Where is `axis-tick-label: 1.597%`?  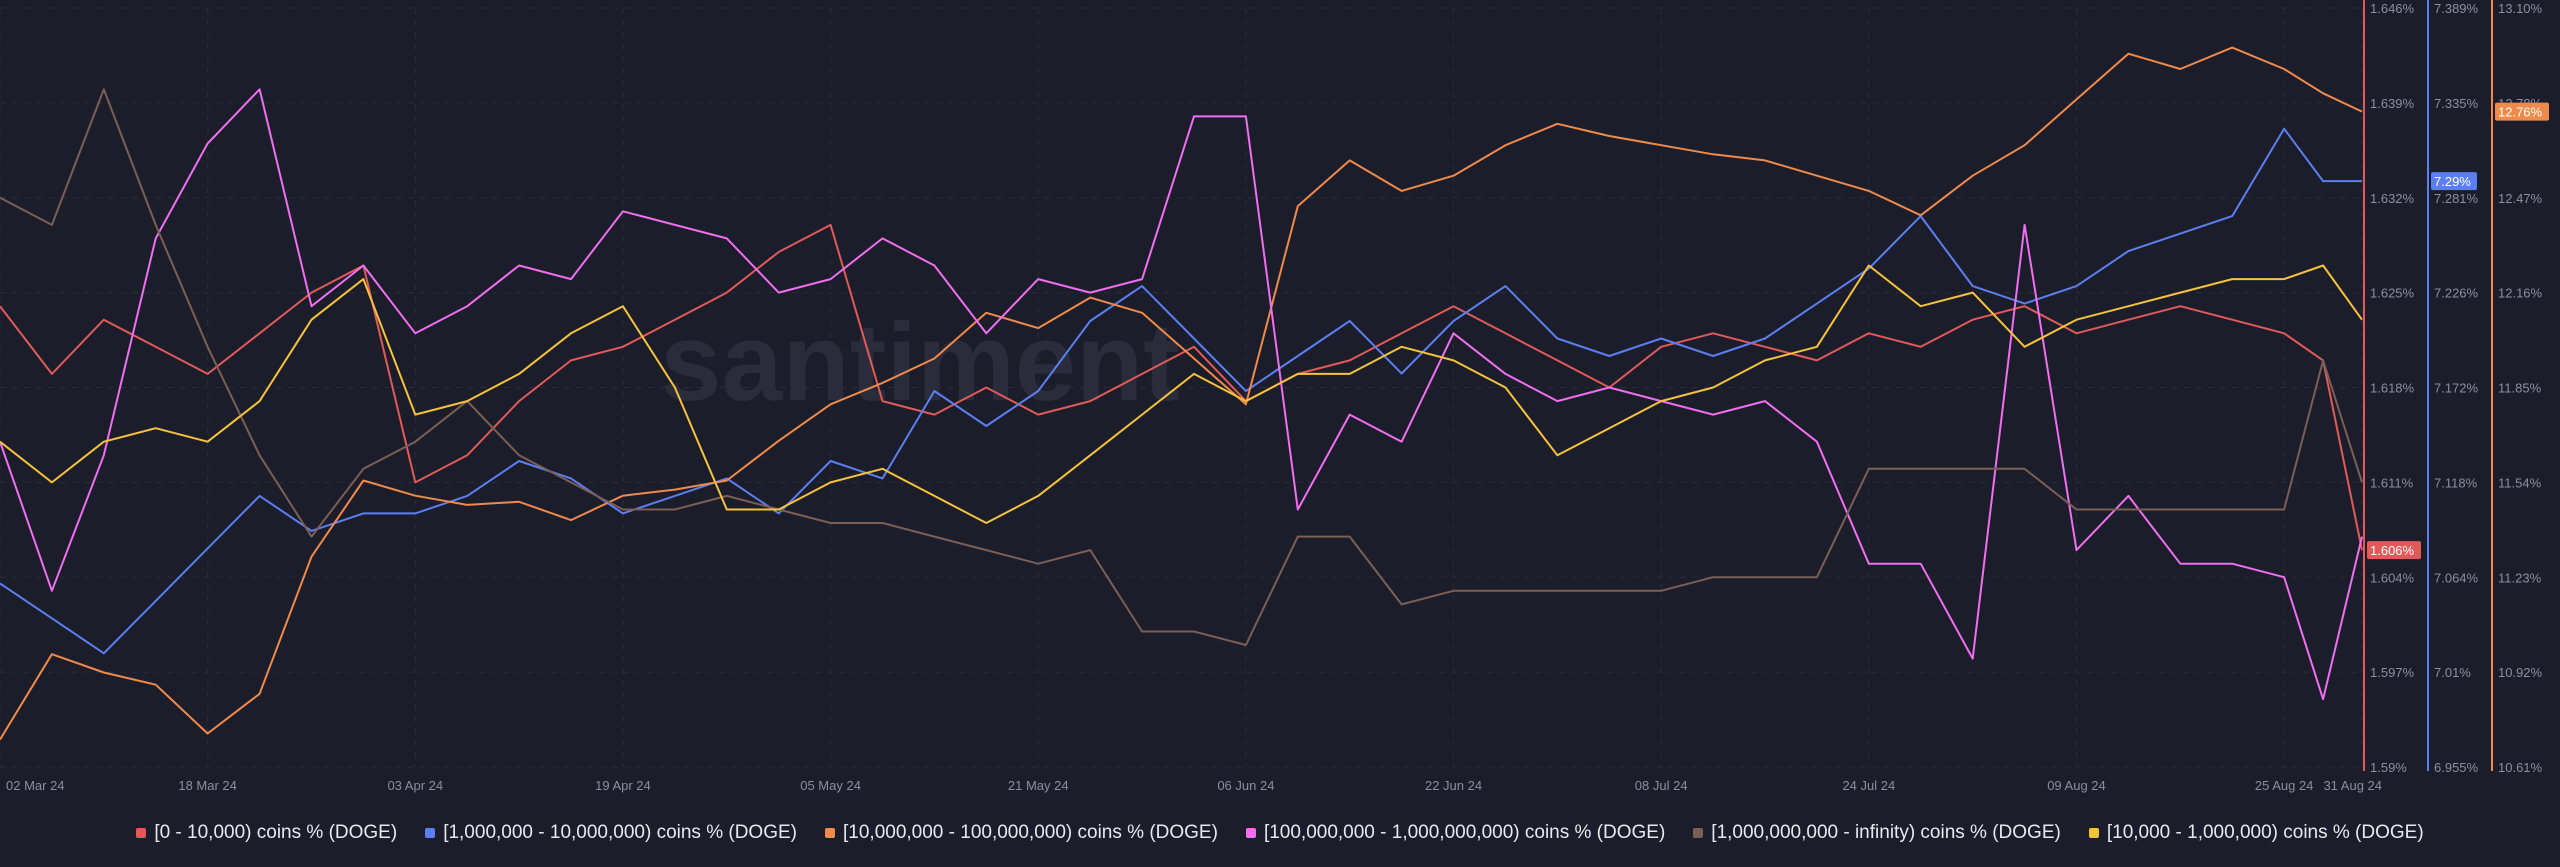 axis-tick-label: 1.597% is located at coordinates (2392, 672).